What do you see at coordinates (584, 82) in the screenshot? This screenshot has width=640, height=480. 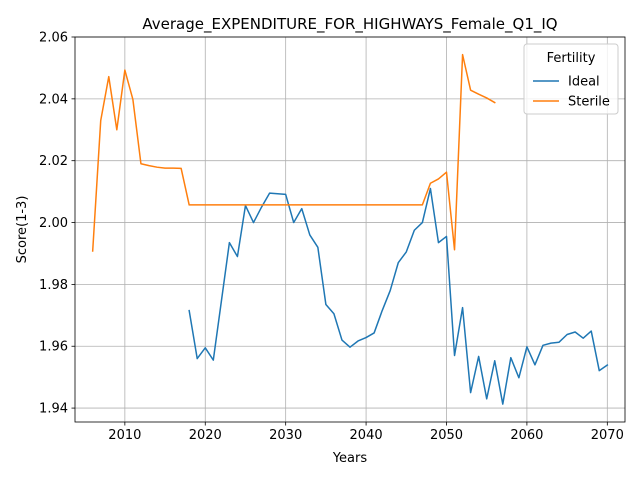 I see `legend-label-ideal: Ideal` at bounding box center [584, 82].